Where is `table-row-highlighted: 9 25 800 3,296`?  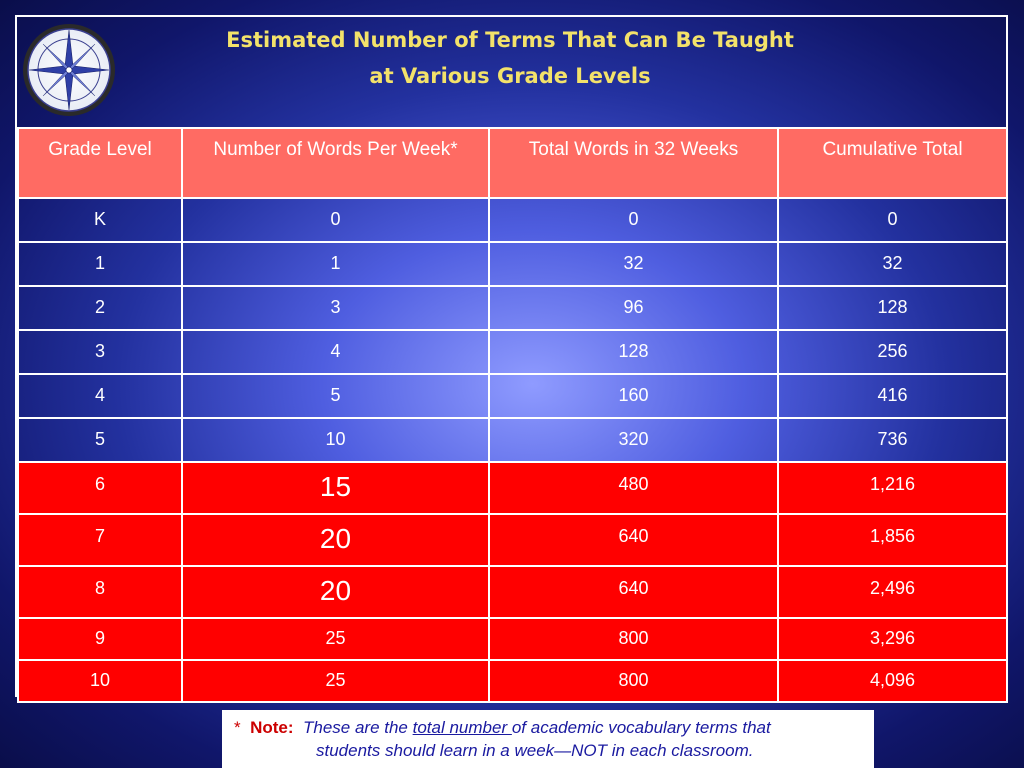
table-row-highlighted: 9 25 800 3,296 is located at coordinates (512, 639).